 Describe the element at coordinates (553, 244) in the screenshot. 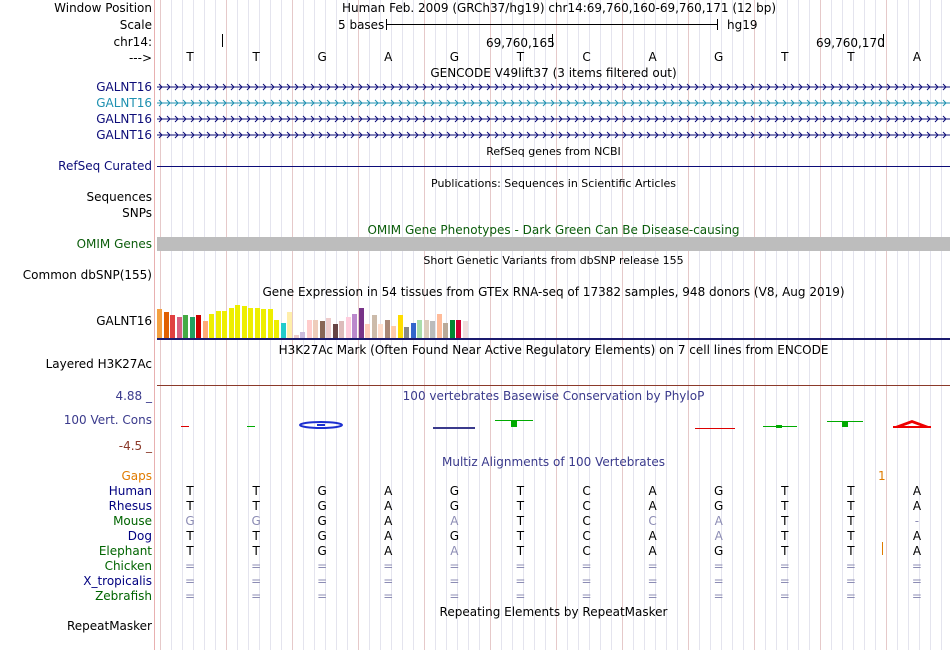

I see `omim-feature-bar` at that location.